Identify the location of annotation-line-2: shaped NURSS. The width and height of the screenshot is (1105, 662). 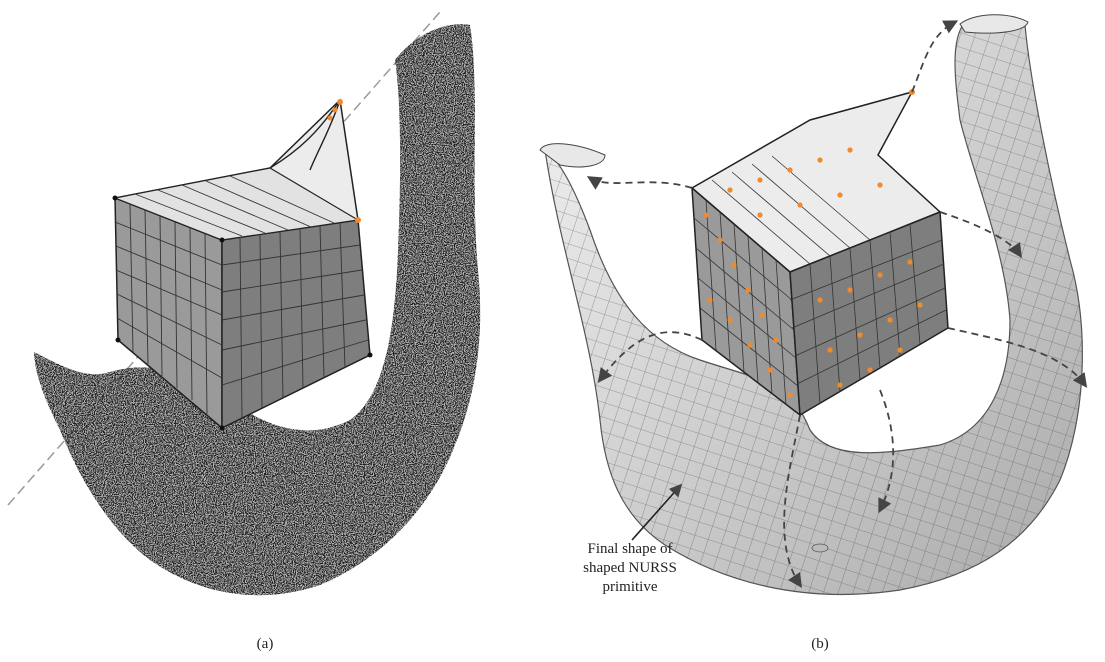
(630, 568).